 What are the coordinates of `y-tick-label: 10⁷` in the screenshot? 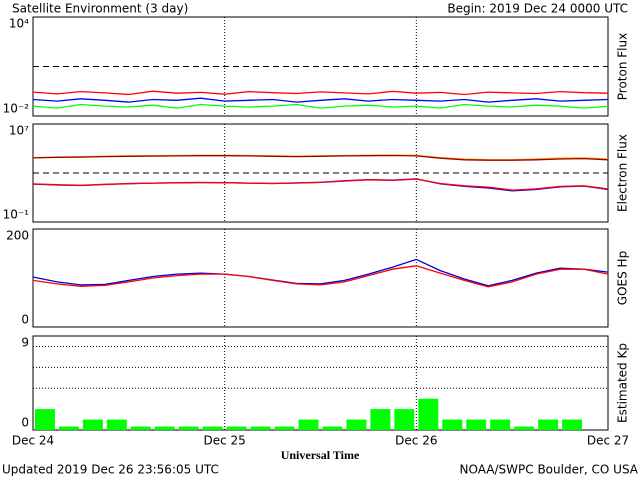 It's located at (19, 131).